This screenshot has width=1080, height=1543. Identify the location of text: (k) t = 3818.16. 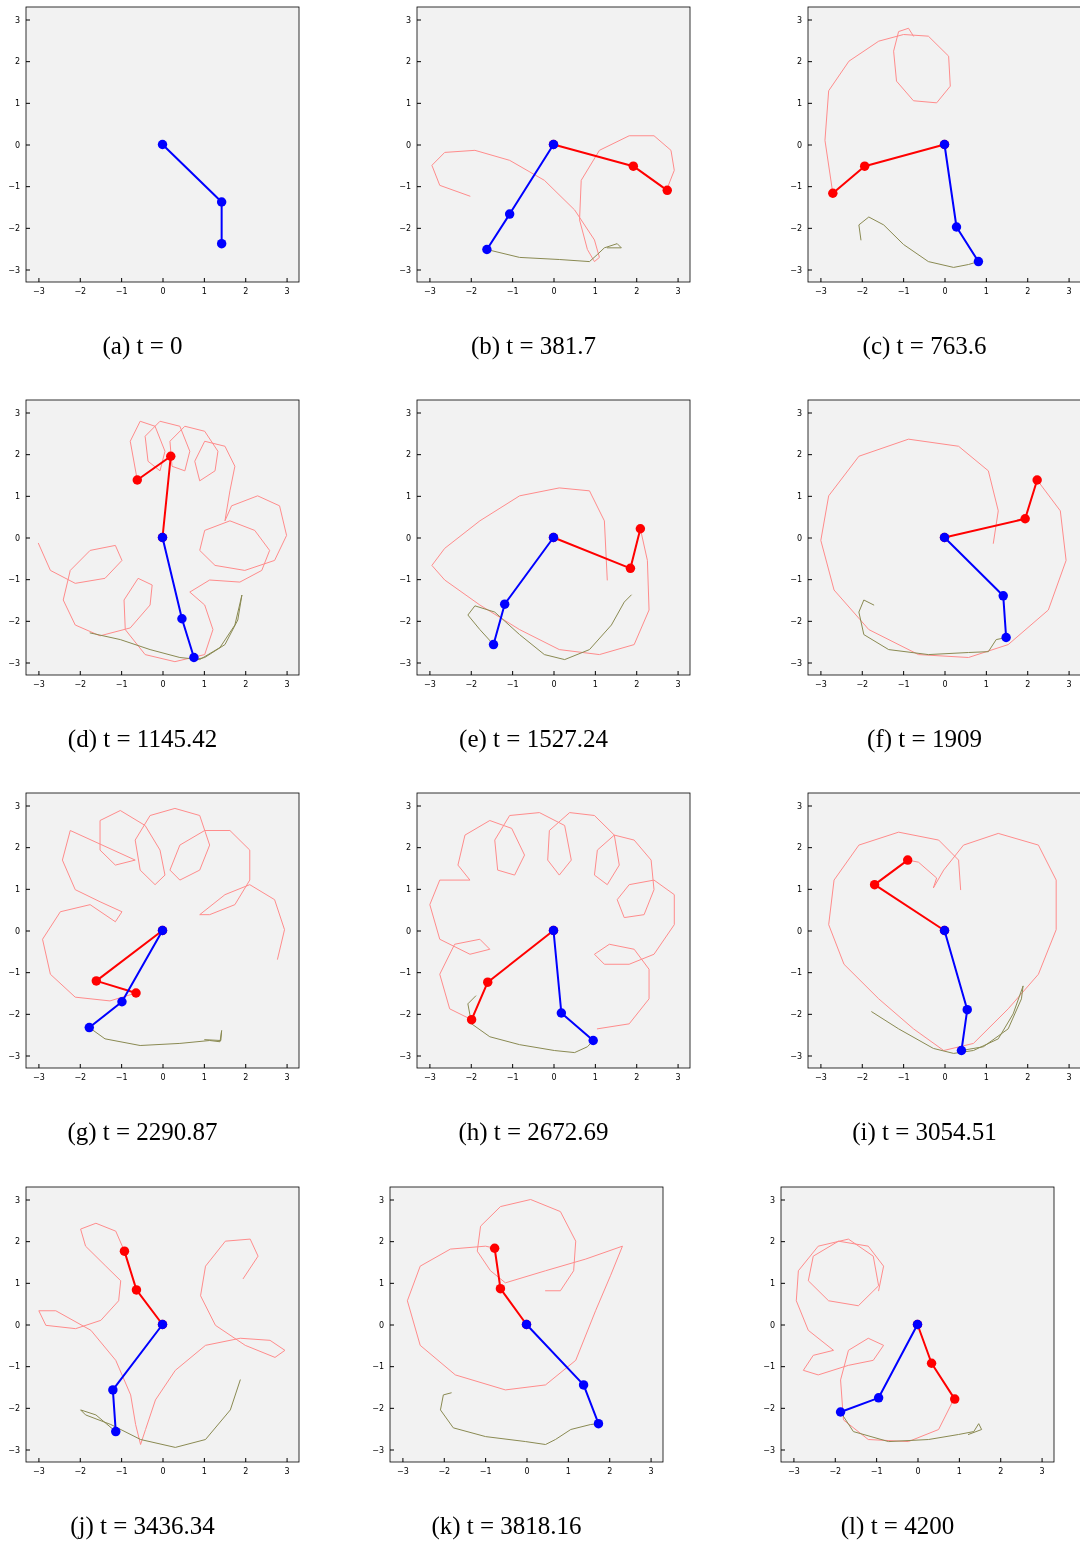
(506, 1526).